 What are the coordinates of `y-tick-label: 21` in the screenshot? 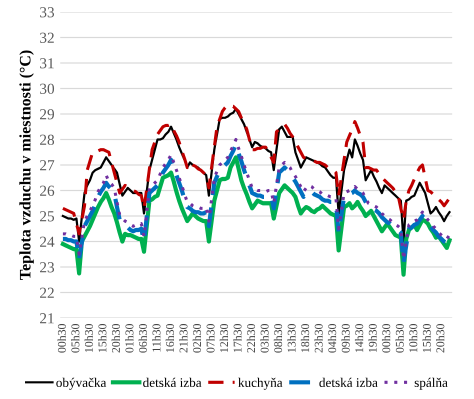 It's located at (47, 318).